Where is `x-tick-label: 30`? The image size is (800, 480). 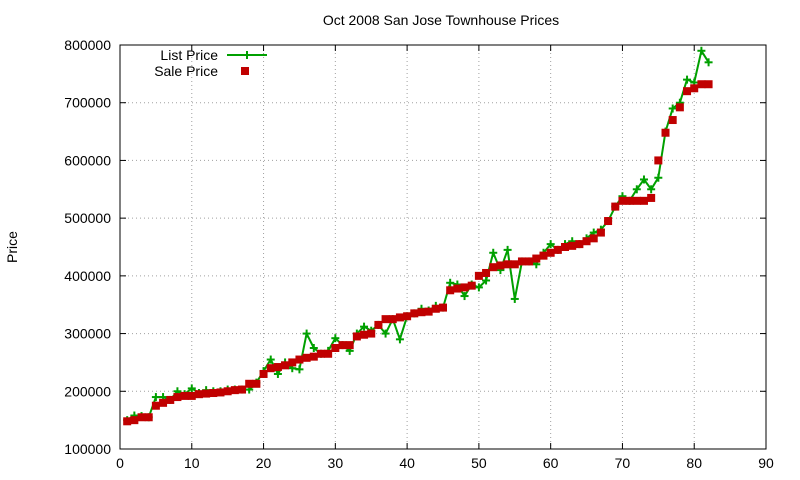
x-tick-label: 30 is located at coordinates (336, 463).